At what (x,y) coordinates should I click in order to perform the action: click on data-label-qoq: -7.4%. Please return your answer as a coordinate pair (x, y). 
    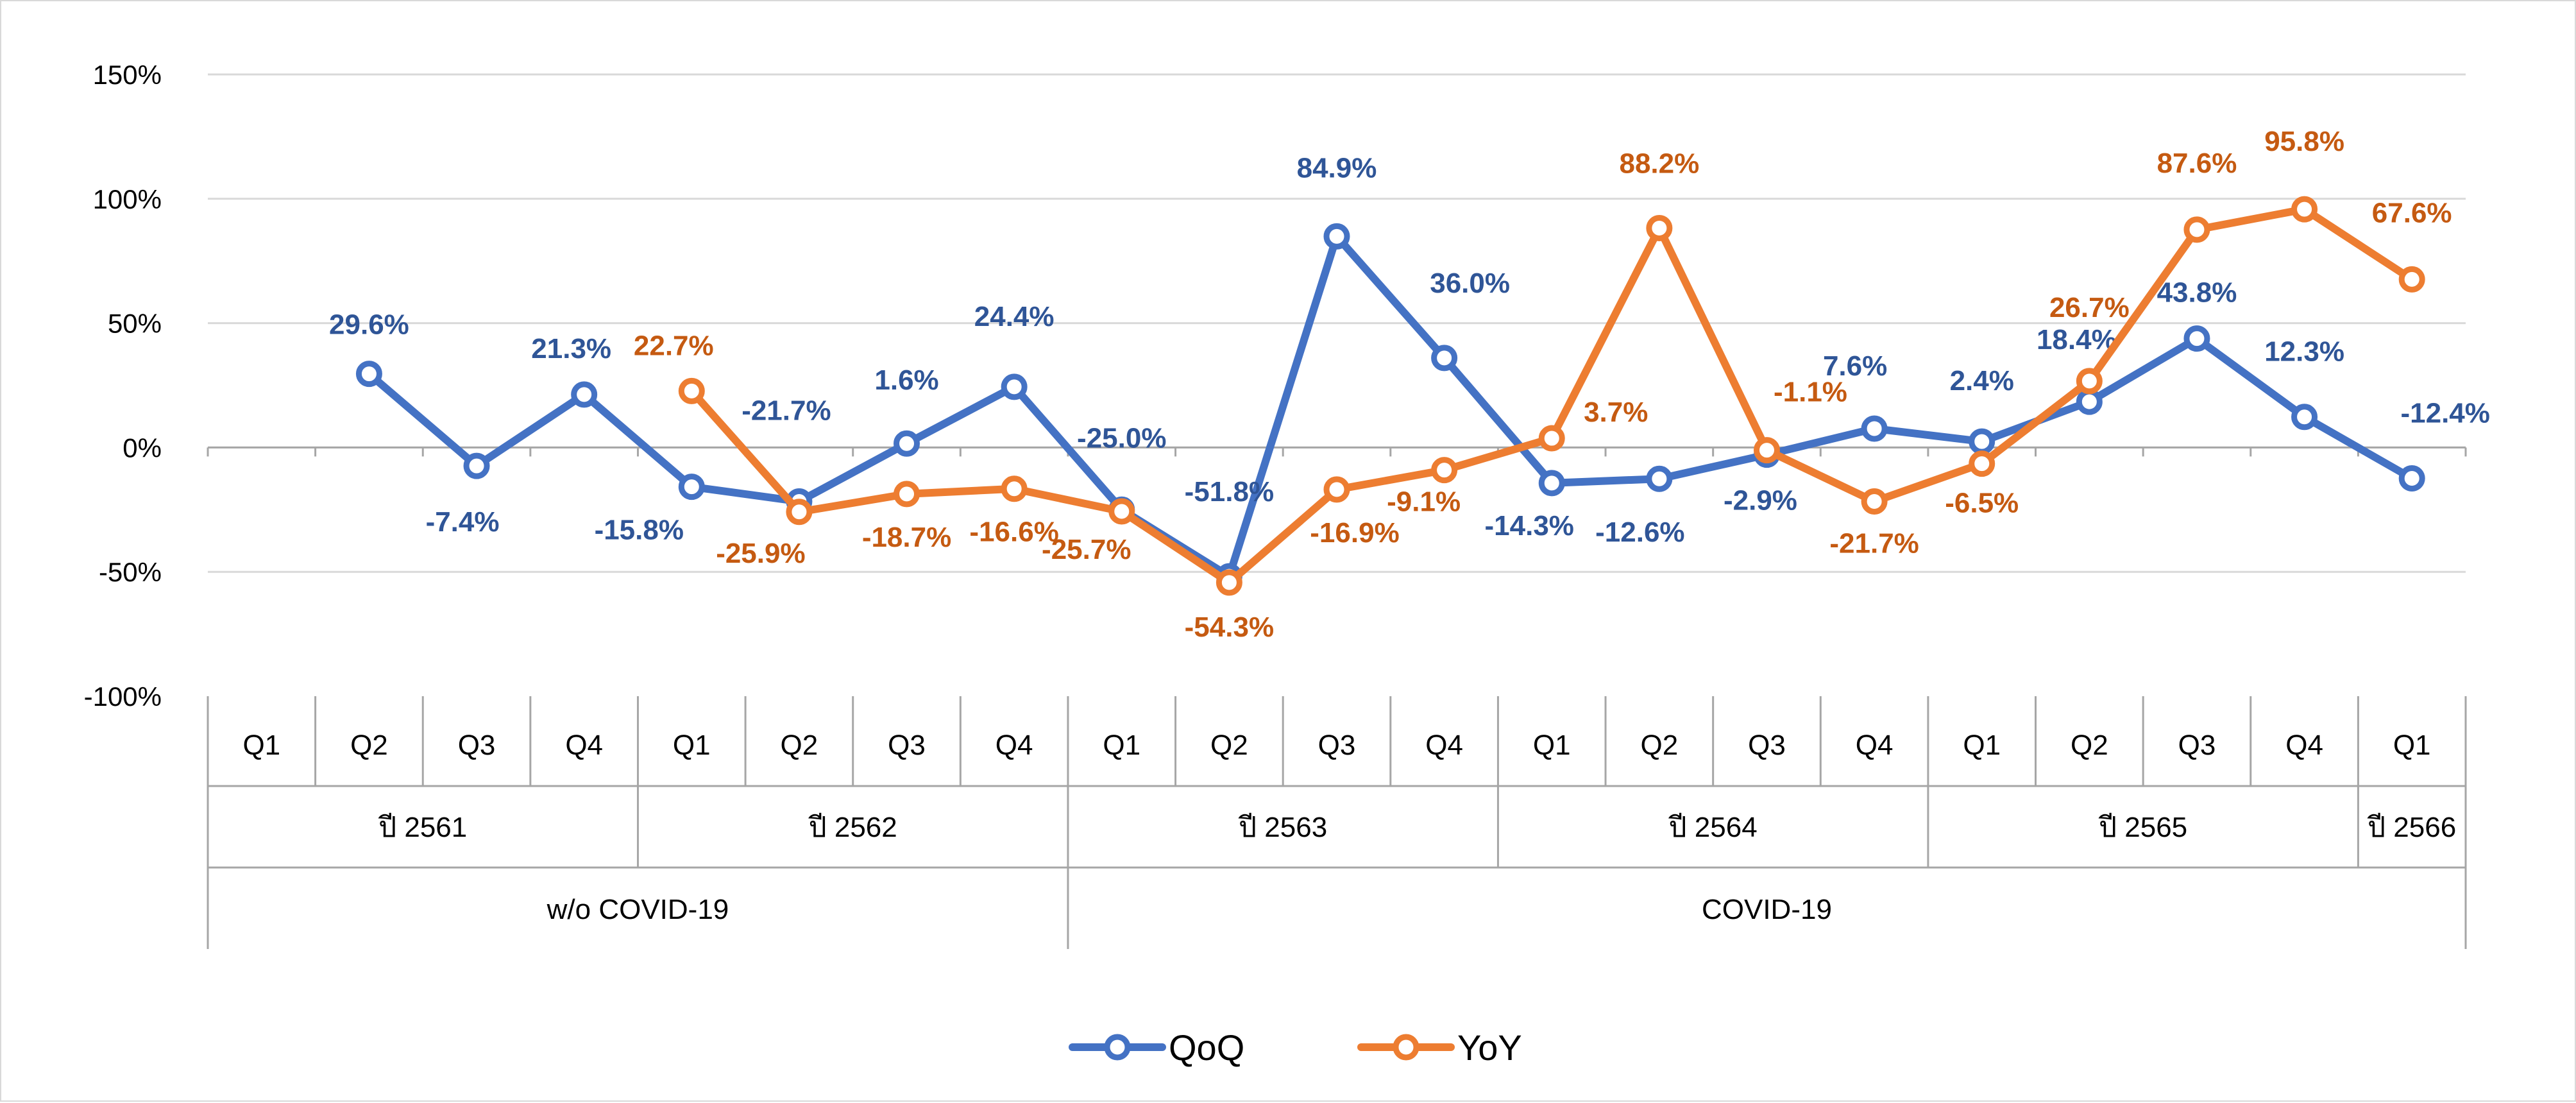
    Looking at the image, I should click on (463, 522).